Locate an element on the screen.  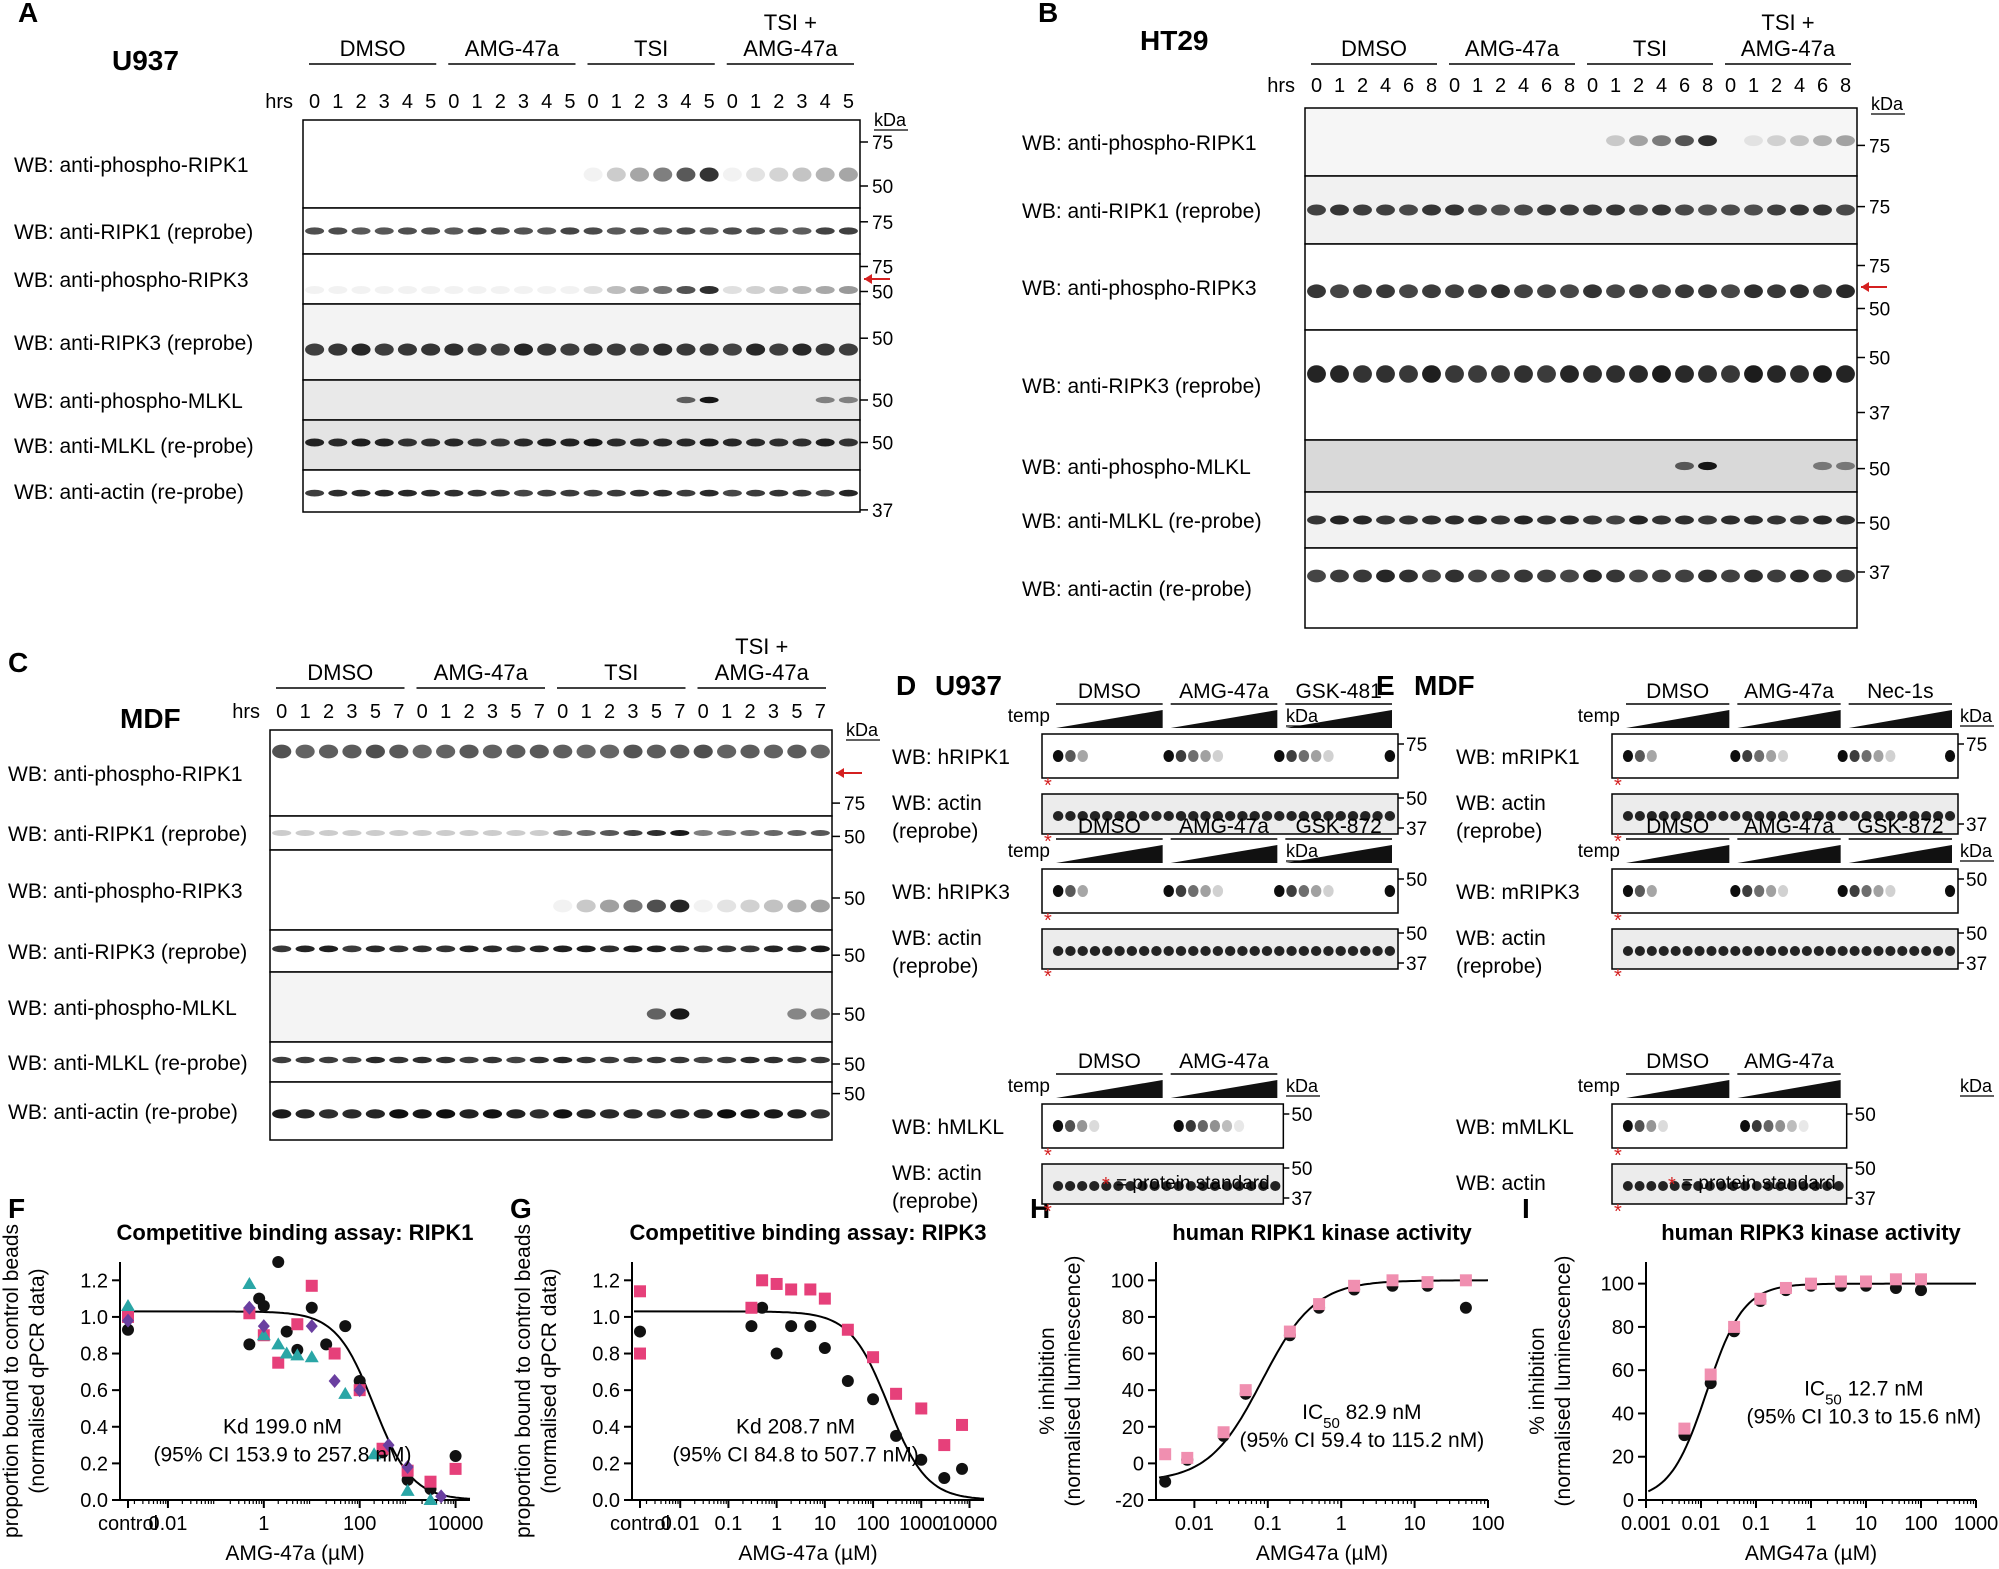
protein-standard-star-icon: * is located at coordinates (1618, 921).